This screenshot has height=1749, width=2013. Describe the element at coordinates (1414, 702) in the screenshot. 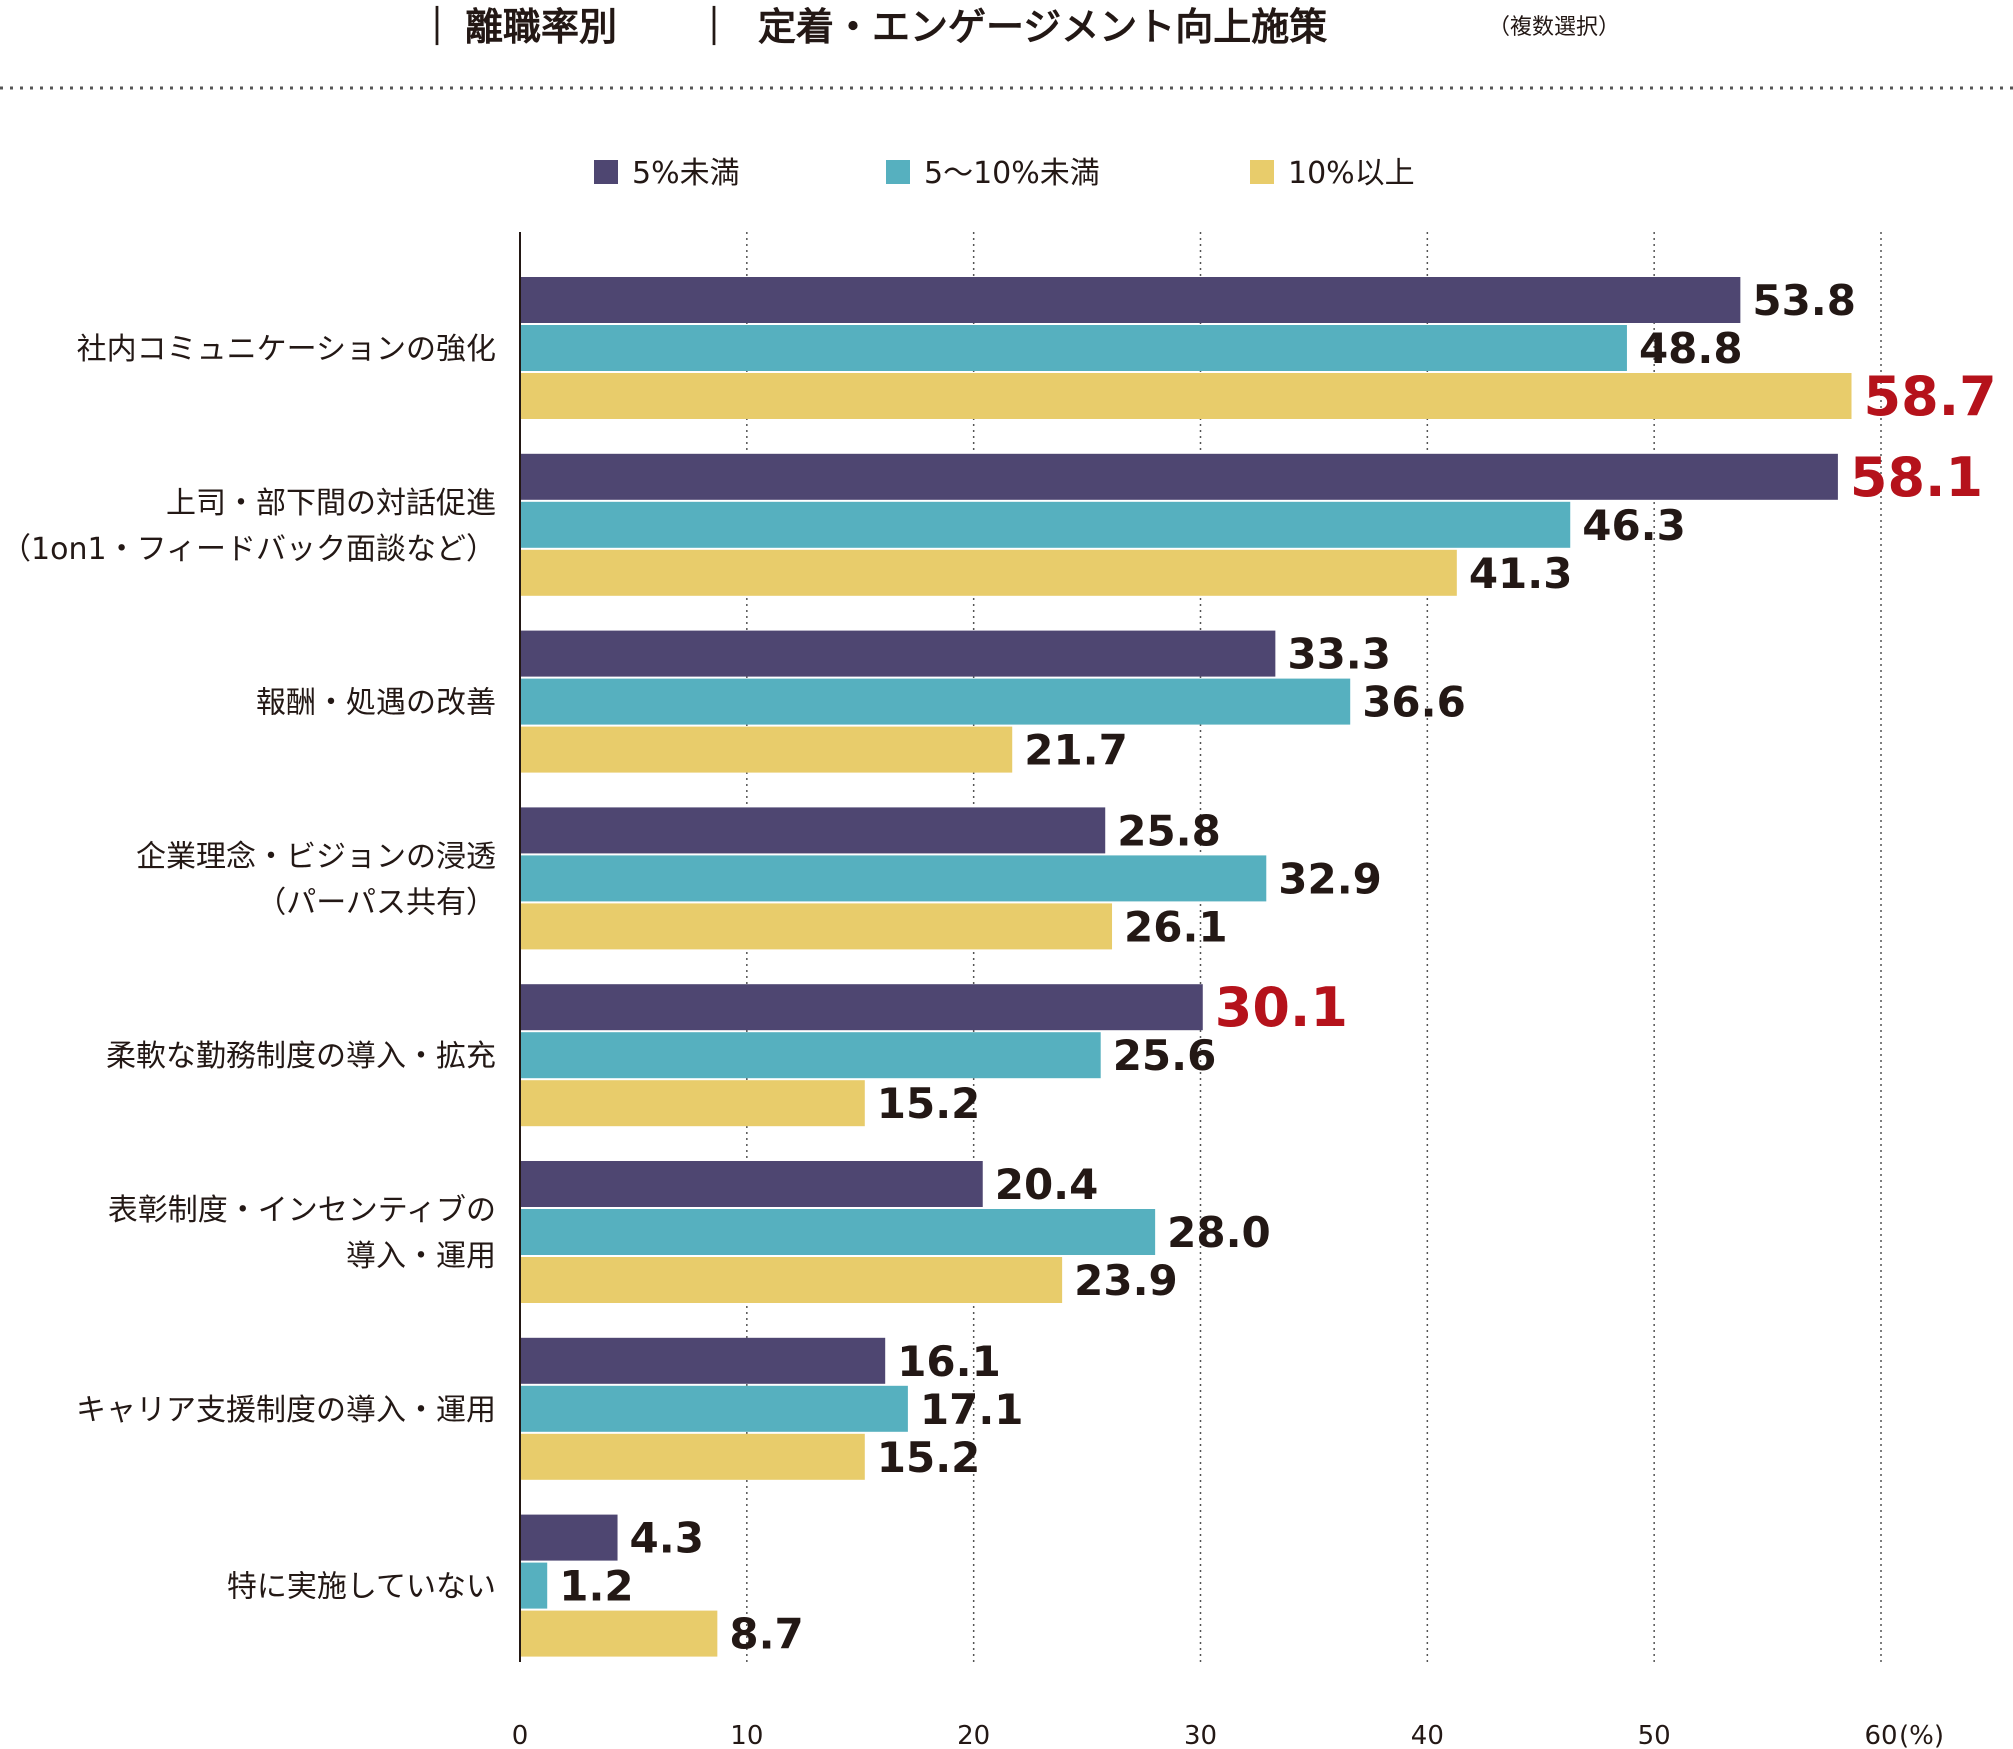

I see `data-label: 36.6` at that location.